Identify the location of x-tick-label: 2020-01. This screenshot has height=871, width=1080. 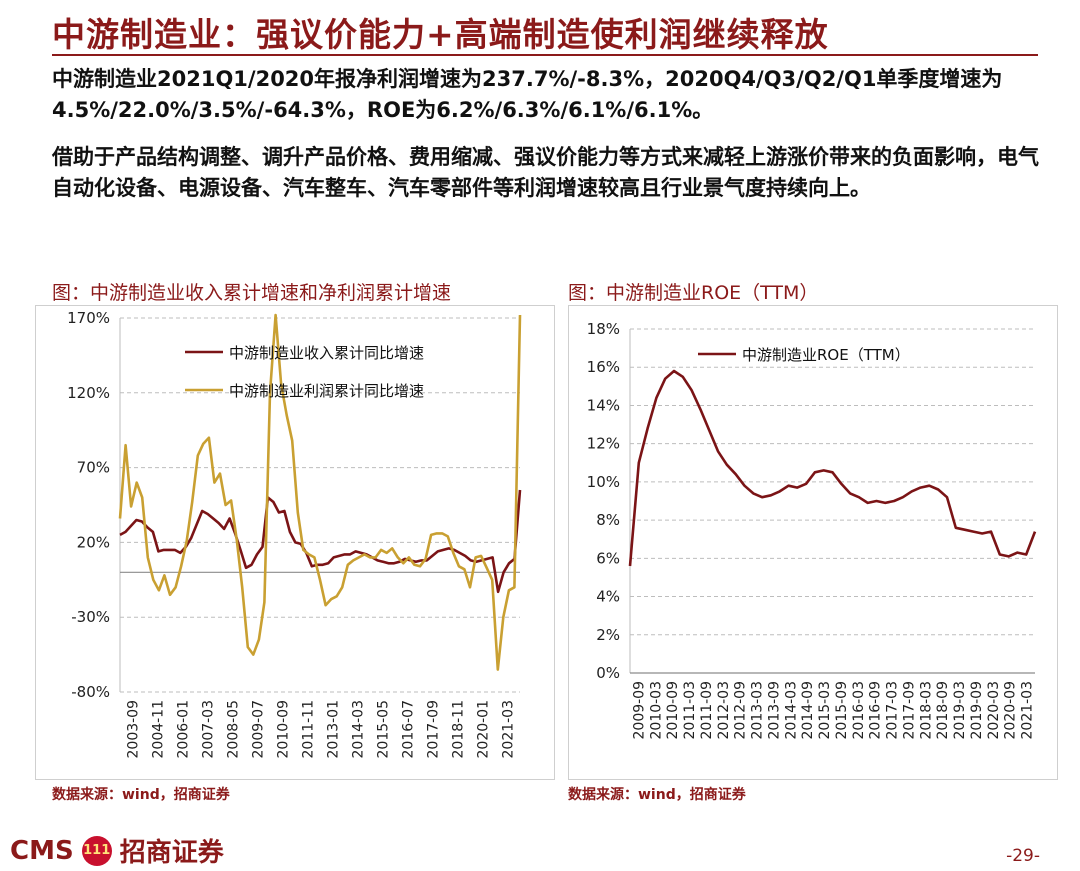
(484, 729).